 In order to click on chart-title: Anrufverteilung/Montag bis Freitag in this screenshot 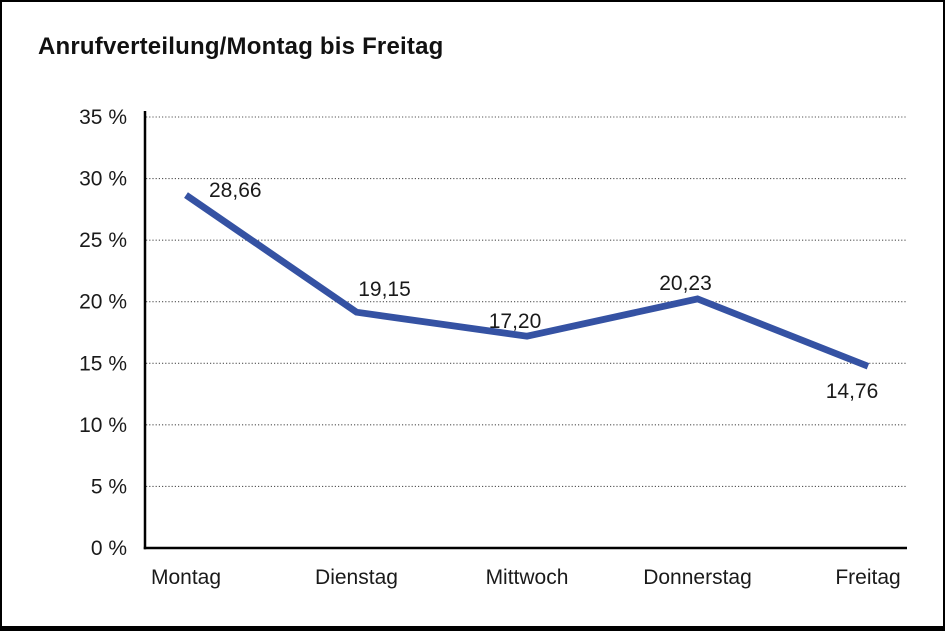, I will do `click(241, 46)`.